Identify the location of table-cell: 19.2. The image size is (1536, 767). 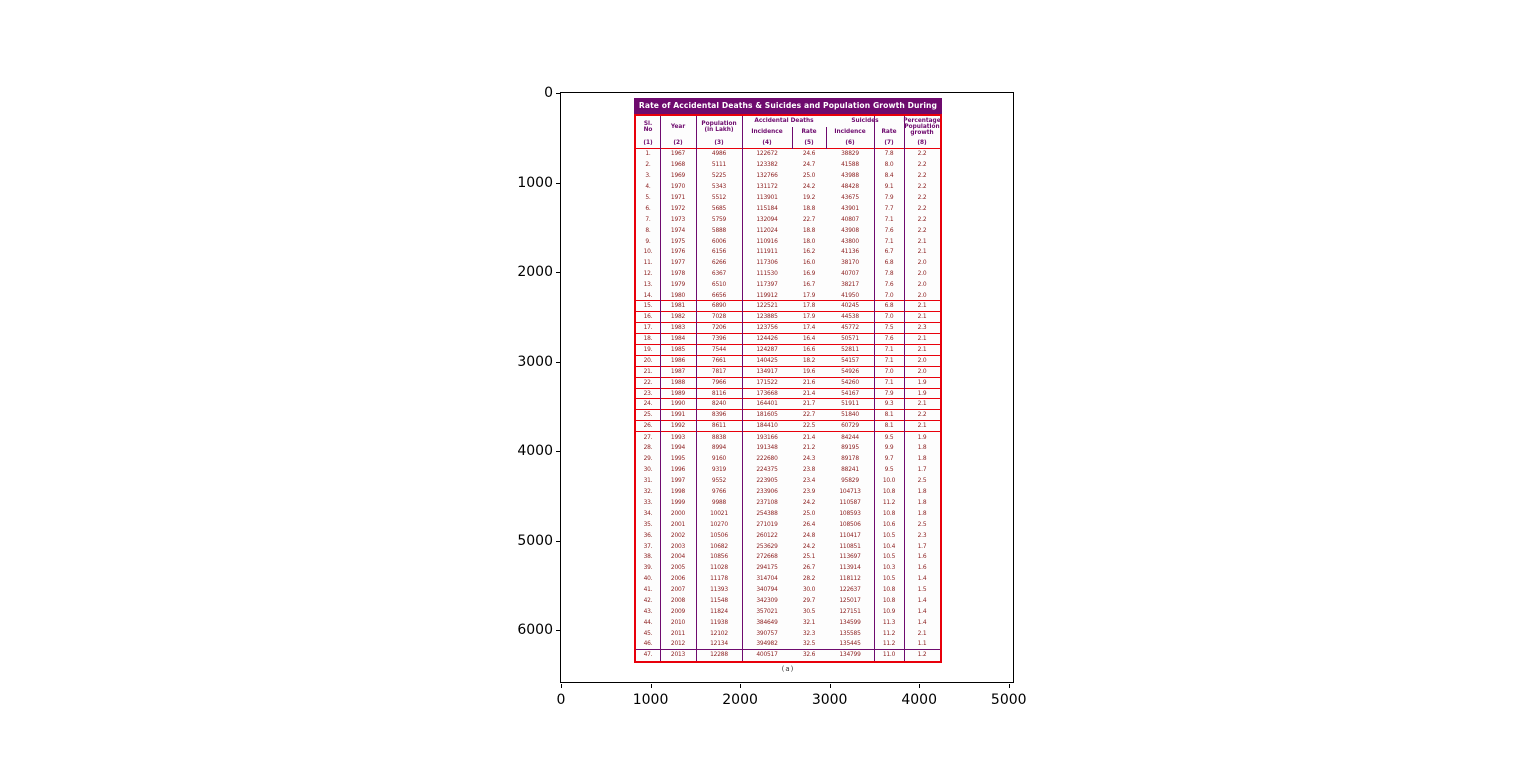
(809, 198).